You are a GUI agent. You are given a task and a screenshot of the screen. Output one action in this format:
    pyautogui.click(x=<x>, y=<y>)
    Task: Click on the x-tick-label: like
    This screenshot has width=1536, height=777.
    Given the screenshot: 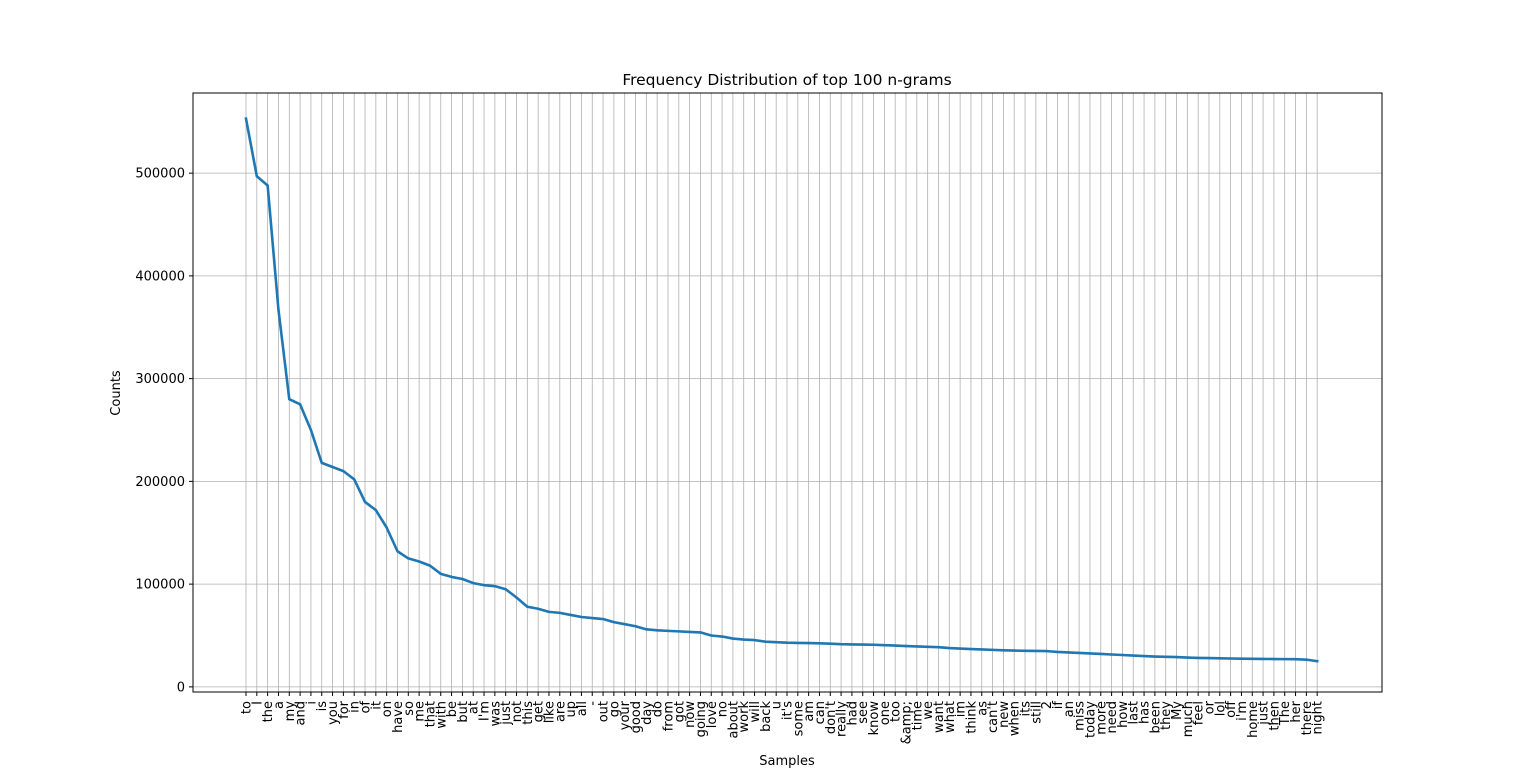 What is the action you would take?
    pyautogui.click(x=549, y=712)
    